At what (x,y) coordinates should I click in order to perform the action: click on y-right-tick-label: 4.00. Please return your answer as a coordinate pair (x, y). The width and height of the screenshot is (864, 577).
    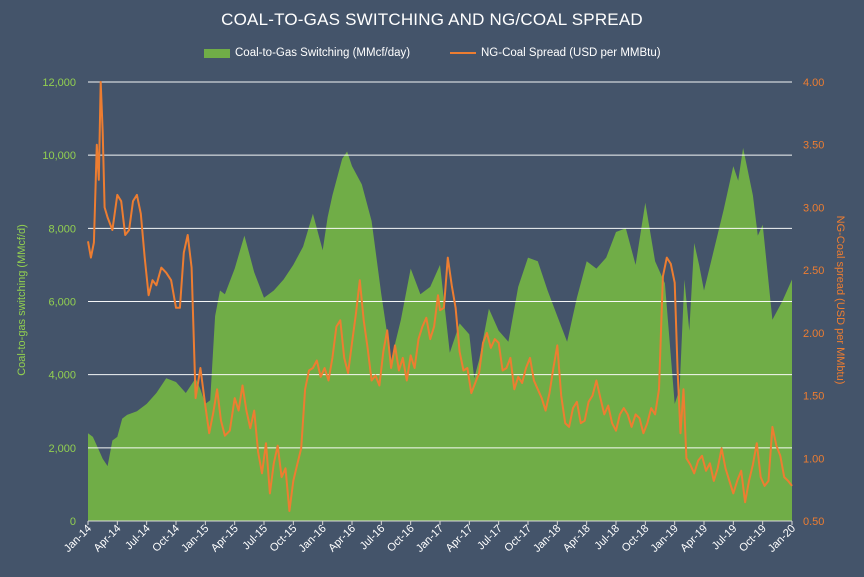
    Looking at the image, I should click on (813, 83).